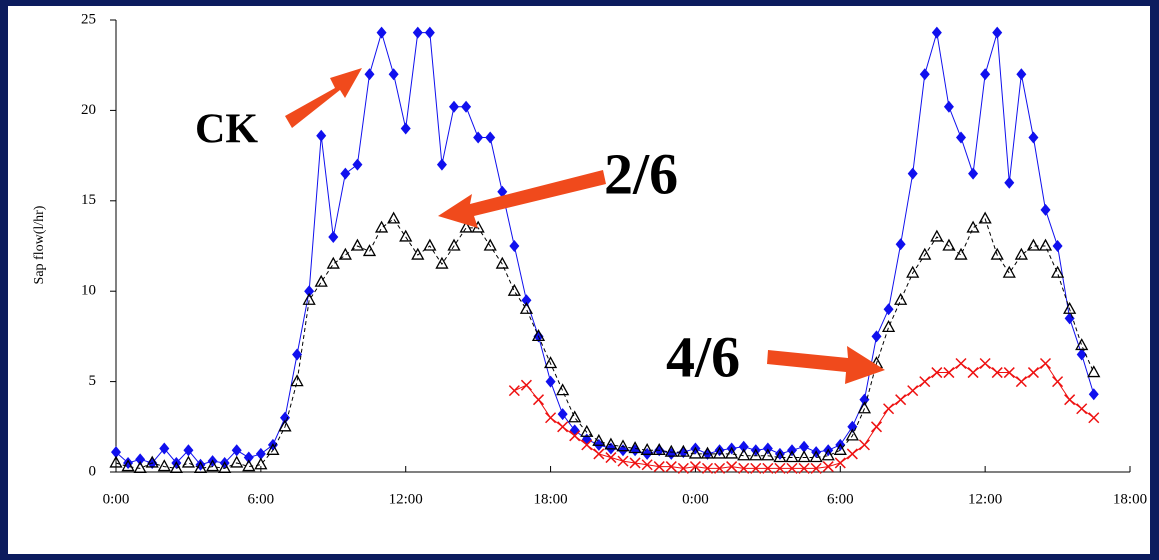  What do you see at coordinates (406, 499) in the screenshot?
I see `x-tick-label: 12:00` at bounding box center [406, 499].